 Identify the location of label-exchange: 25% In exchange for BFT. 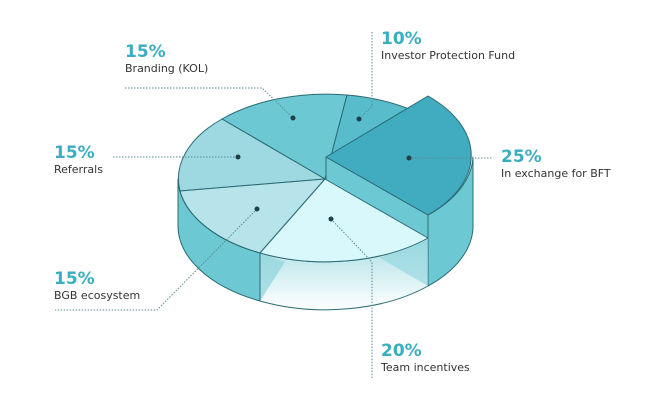
(556, 164).